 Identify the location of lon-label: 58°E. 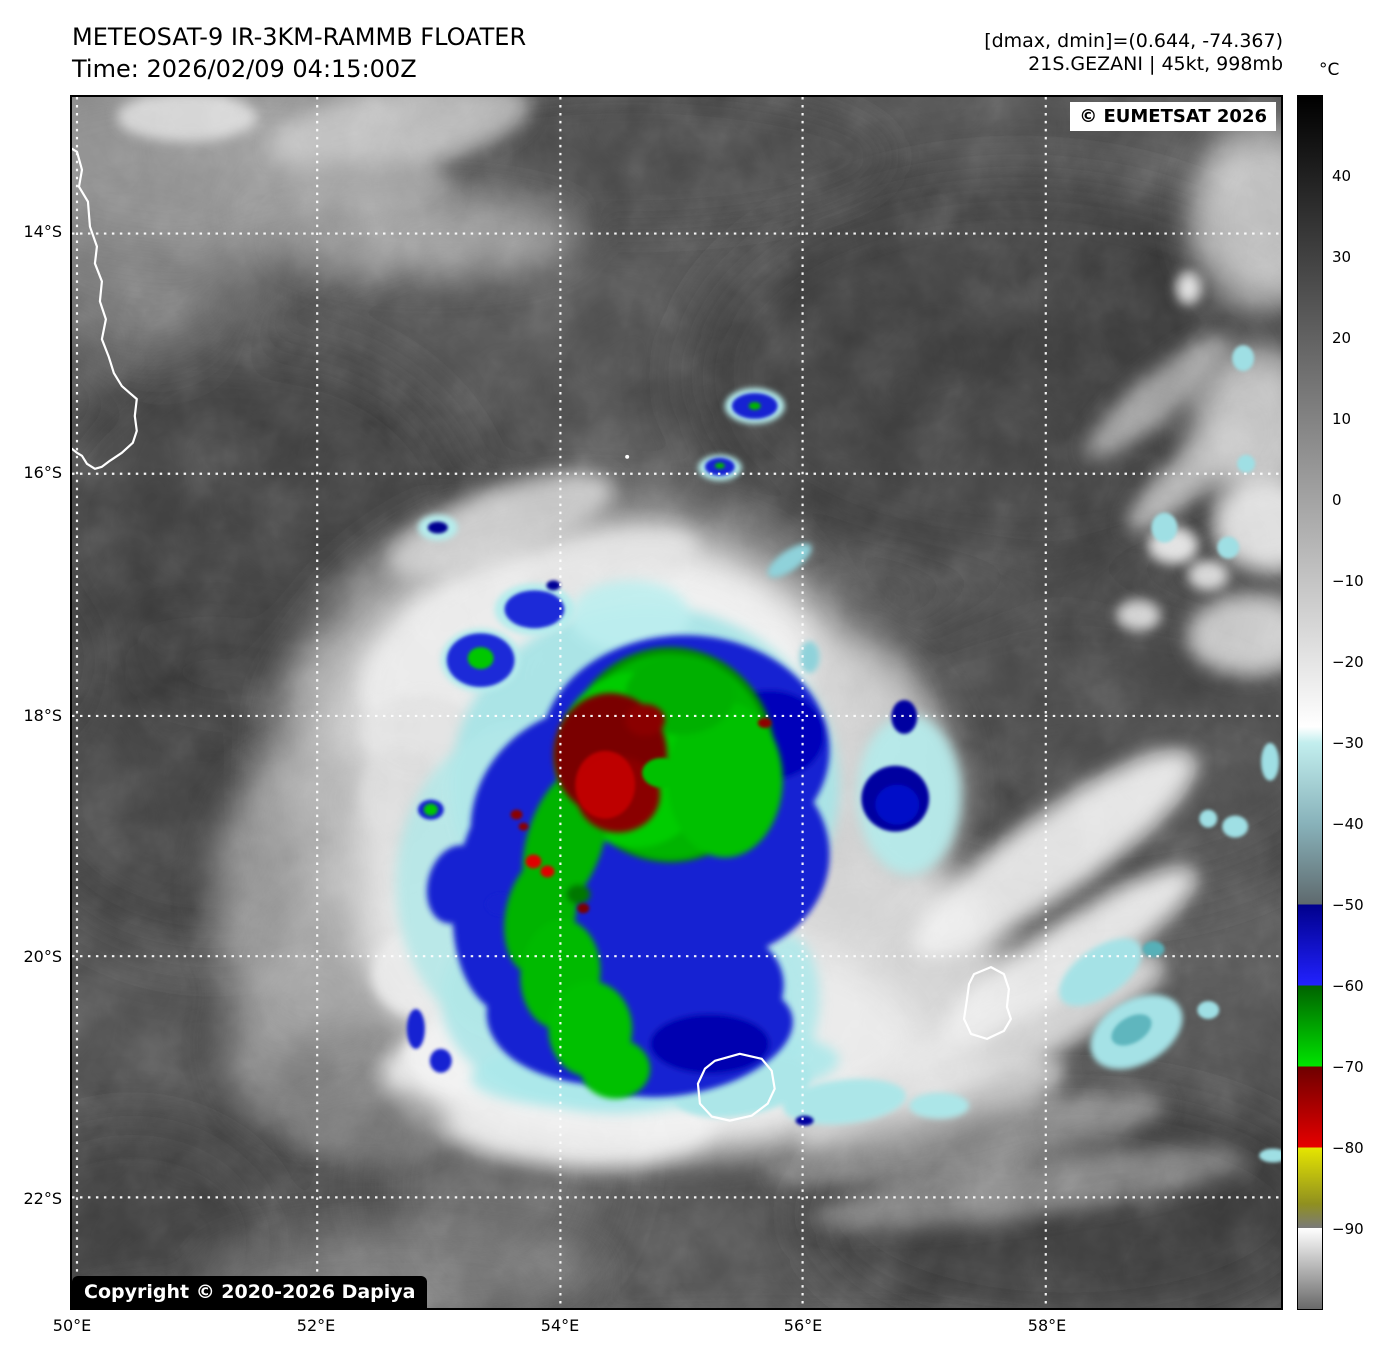
(1047, 1325).